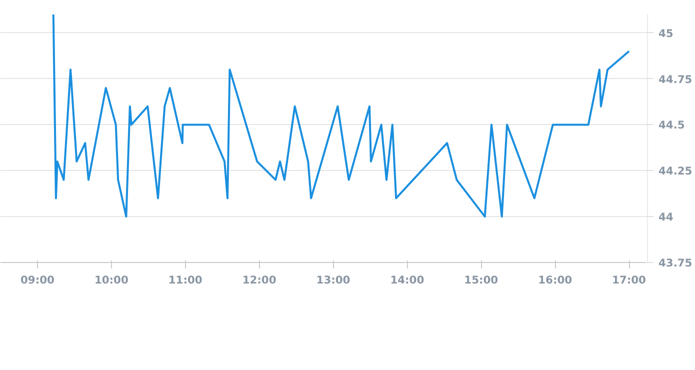 The height and width of the screenshot is (370, 695). I want to click on x-tick-label: 09:00, so click(37, 280).